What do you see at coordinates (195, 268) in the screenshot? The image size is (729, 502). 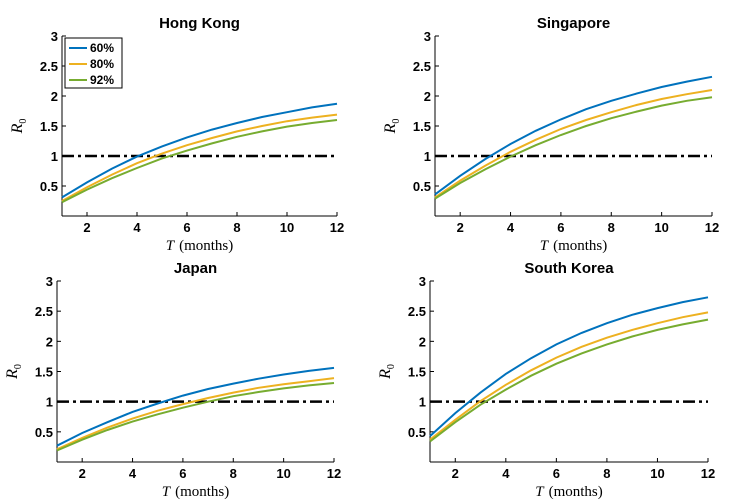 I see `chart-title-japan: Japan` at bounding box center [195, 268].